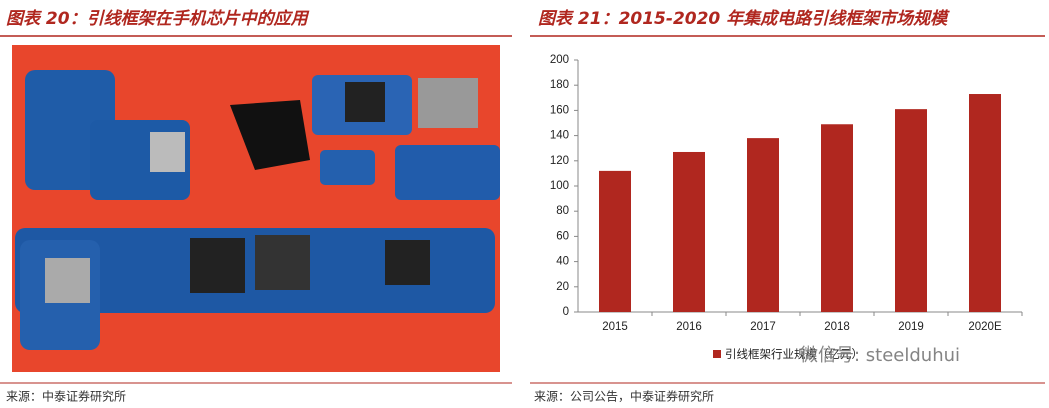  What do you see at coordinates (717, 354) in the screenshot?
I see `legend-swatch` at bounding box center [717, 354].